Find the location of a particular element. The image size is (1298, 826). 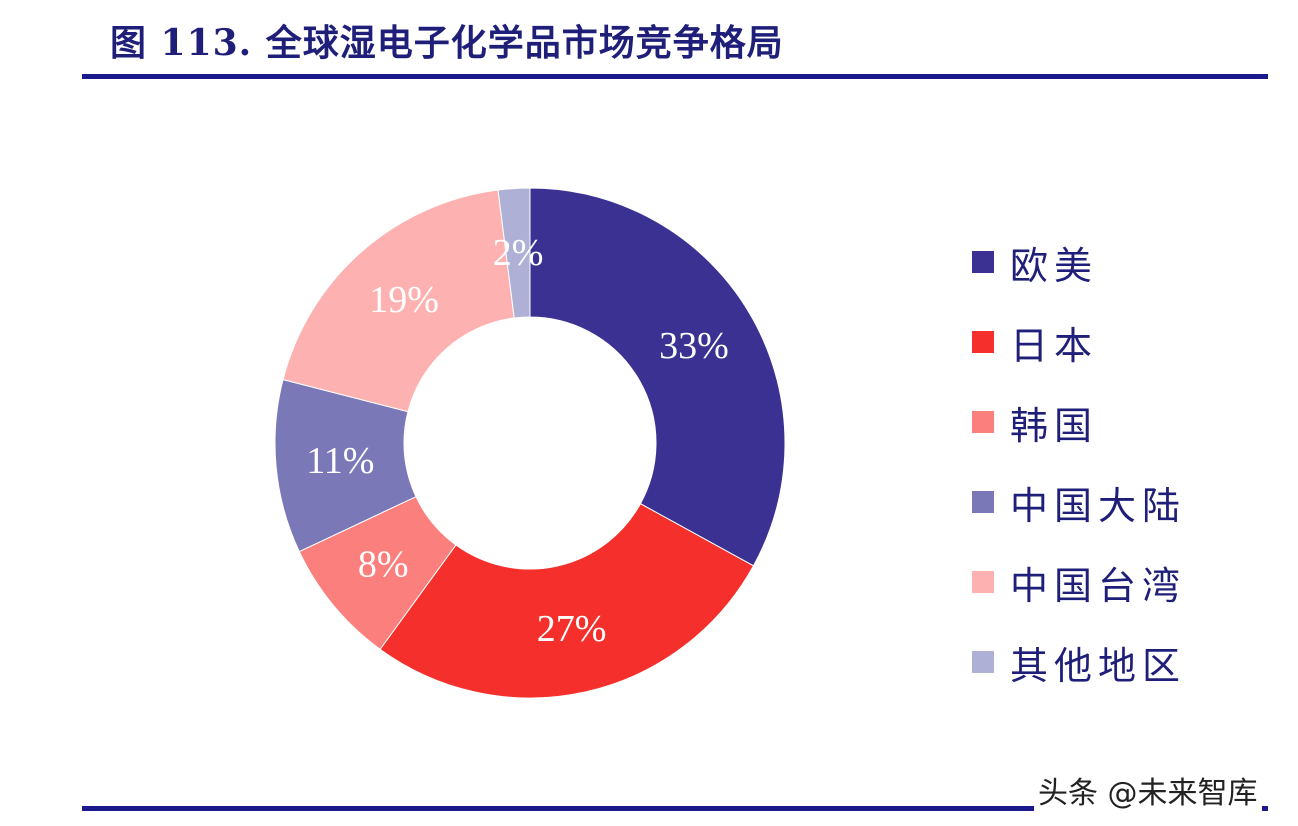

legend-item-taiwan: 中国台湾 is located at coordinates (1079, 582).